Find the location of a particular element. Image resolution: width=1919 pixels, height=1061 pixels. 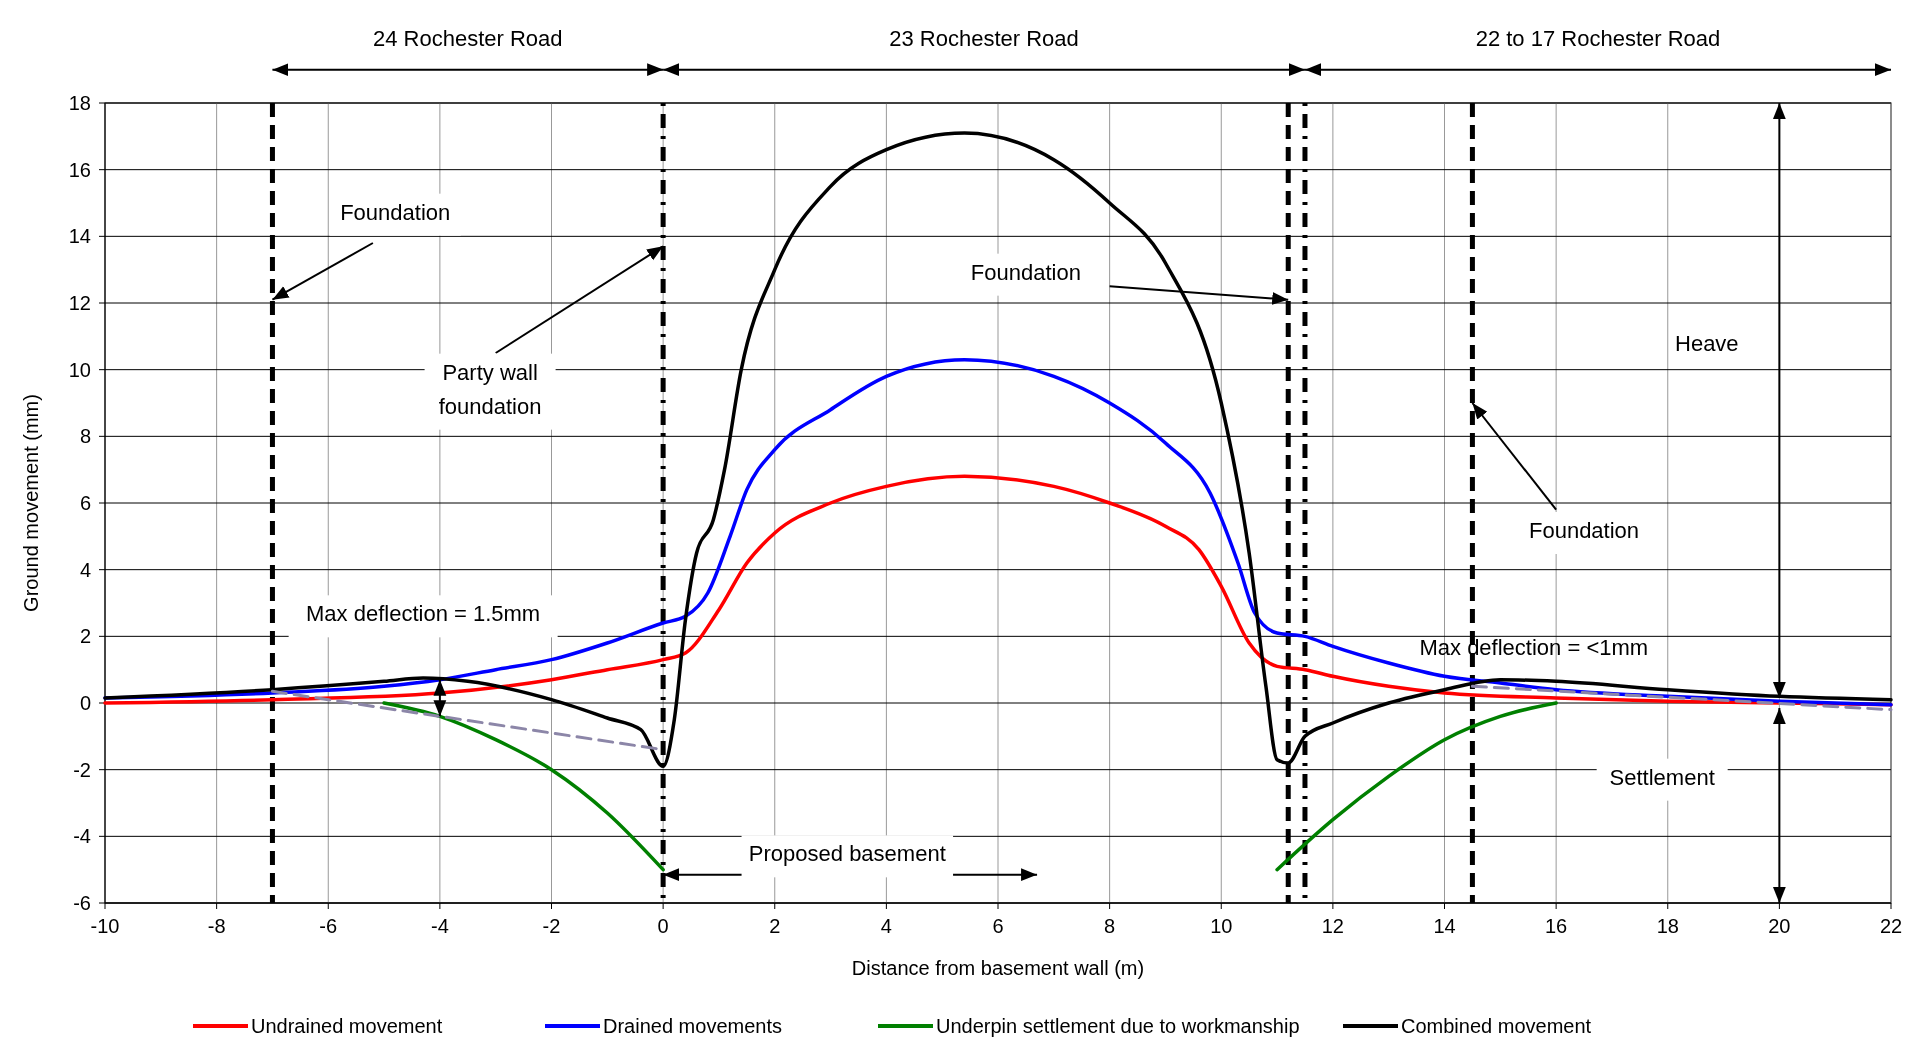

x-tick-label: 0 is located at coordinates (663, 926).